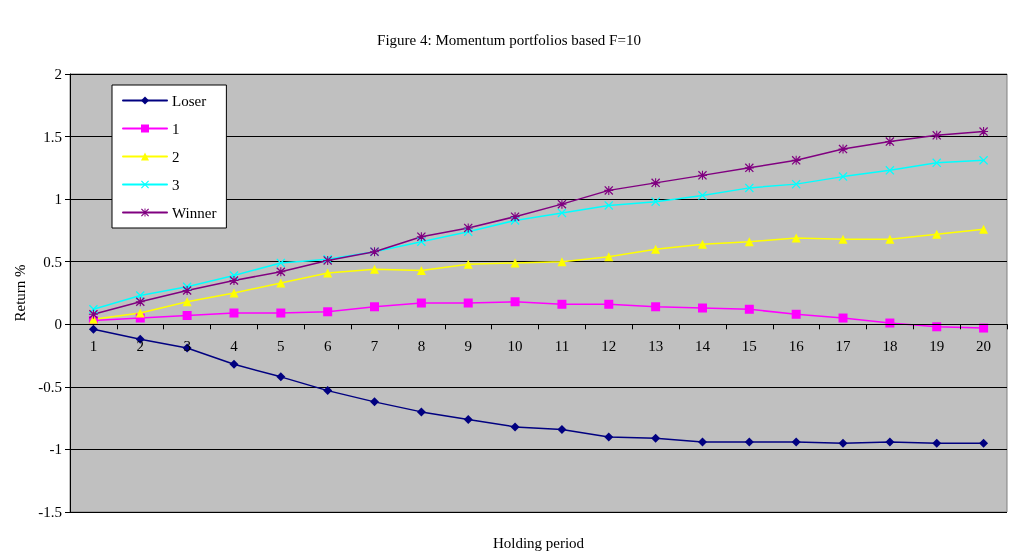  What do you see at coordinates (234, 345) in the screenshot?
I see `x-tick-label: 4` at bounding box center [234, 345].